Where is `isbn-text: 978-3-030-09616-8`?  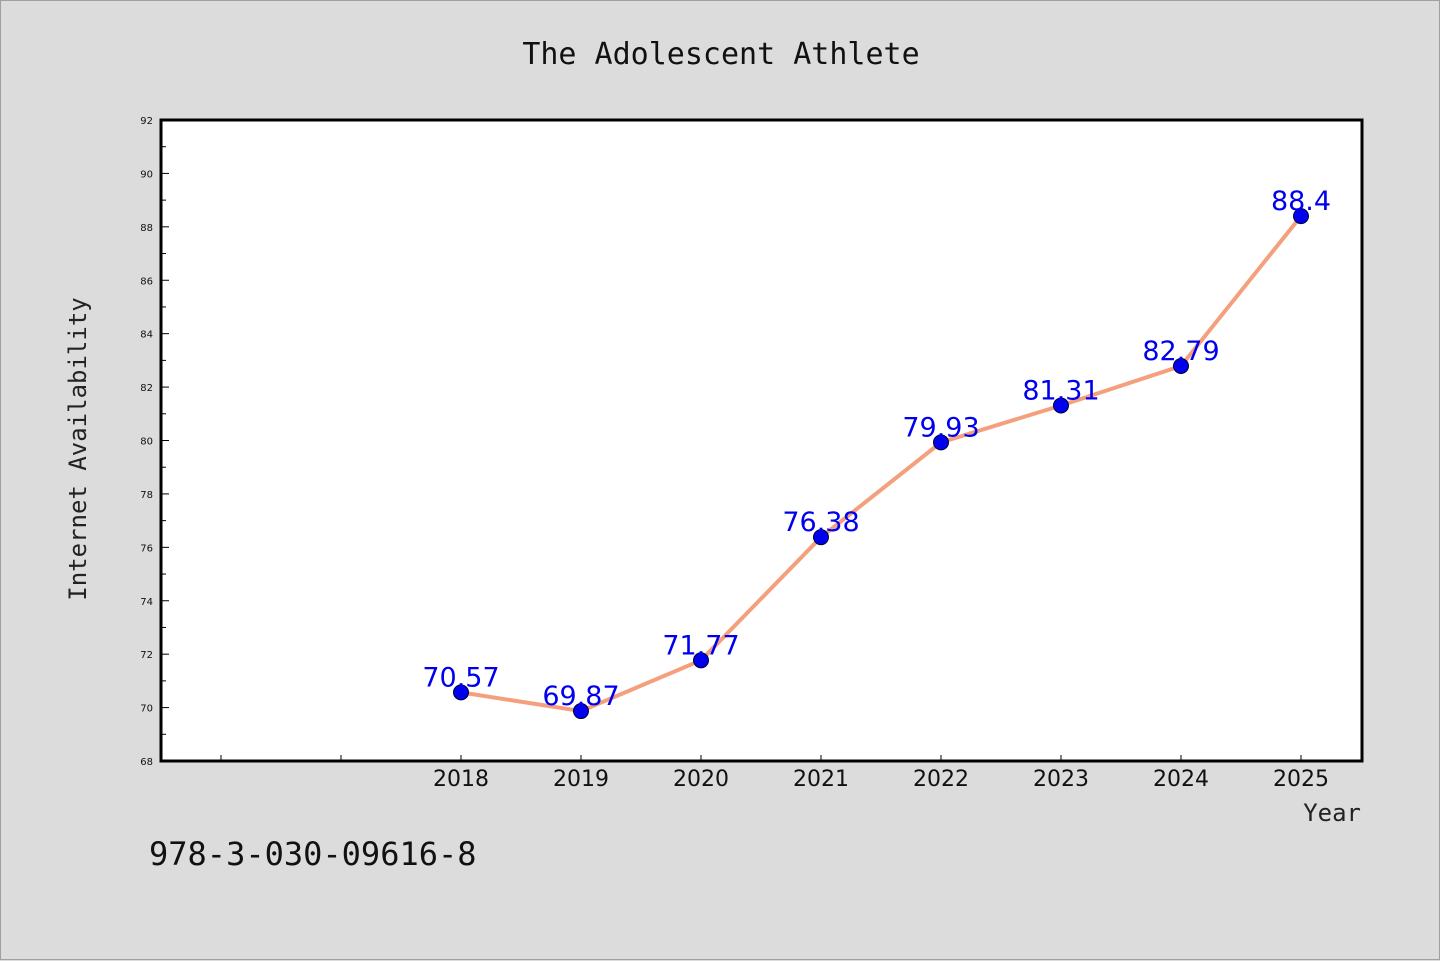 isbn-text: 978-3-030-09616-8 is located at coordinates (313, 854).